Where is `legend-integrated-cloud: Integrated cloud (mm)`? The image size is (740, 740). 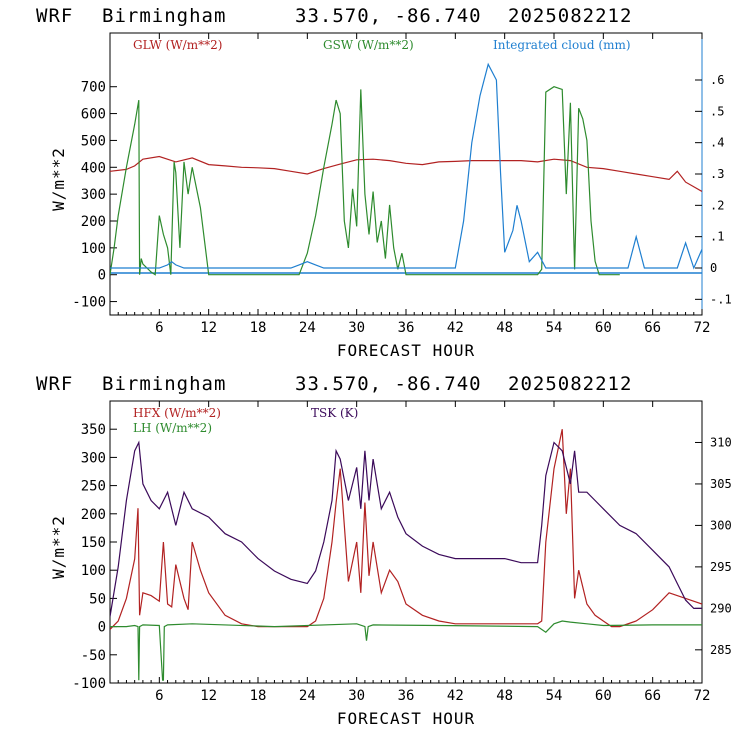 legend-integrated-cloud: Integrated cloud (mm) is located at coordinates (562, 45).